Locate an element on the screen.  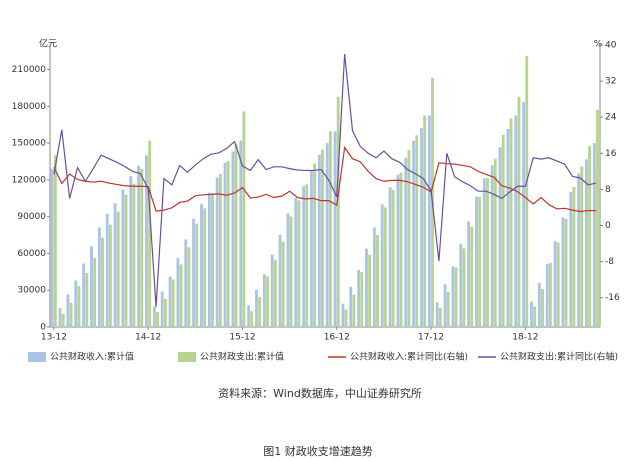
y2-tick-label: 40 is located at coordinates (611, 46).